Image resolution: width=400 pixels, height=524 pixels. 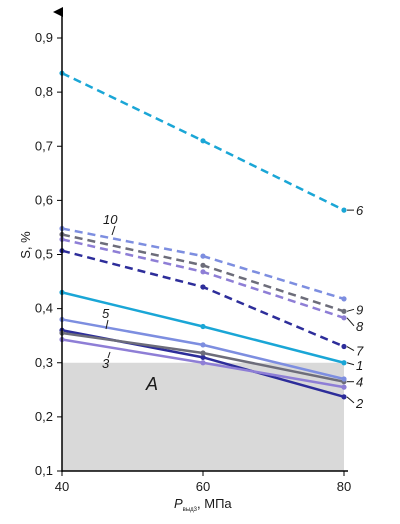 What do you see at coordinates (44, 308) in the screenshot?
I see `y-tick-label-3: 0,4` at bounding box center [44, 308].